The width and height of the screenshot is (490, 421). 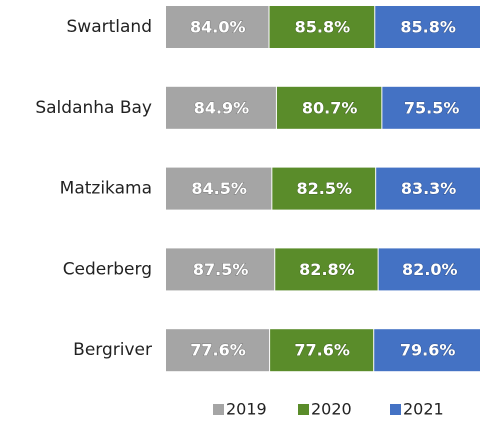 I want to click on value-label: 84.0%, so click(x=218, y=27).